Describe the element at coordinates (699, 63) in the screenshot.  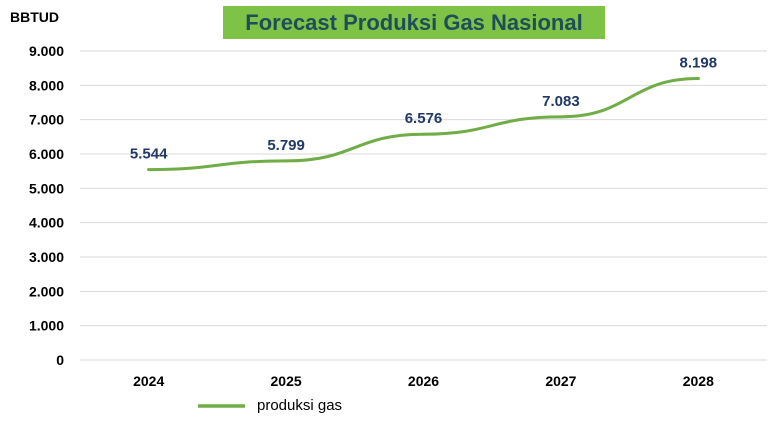
I see `data-label-2028: 8.198` at that location.